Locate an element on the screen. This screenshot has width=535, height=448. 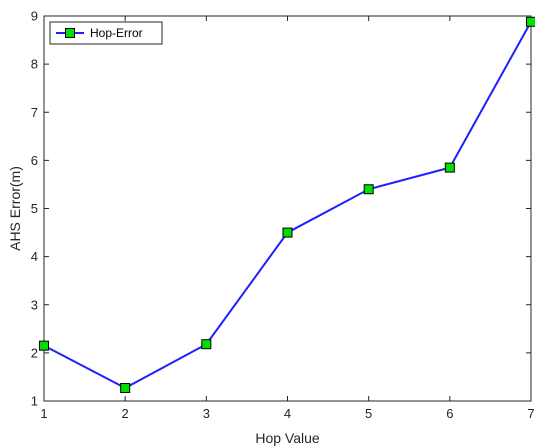
legend: Hop-Error is located at coordinates (106, 33).